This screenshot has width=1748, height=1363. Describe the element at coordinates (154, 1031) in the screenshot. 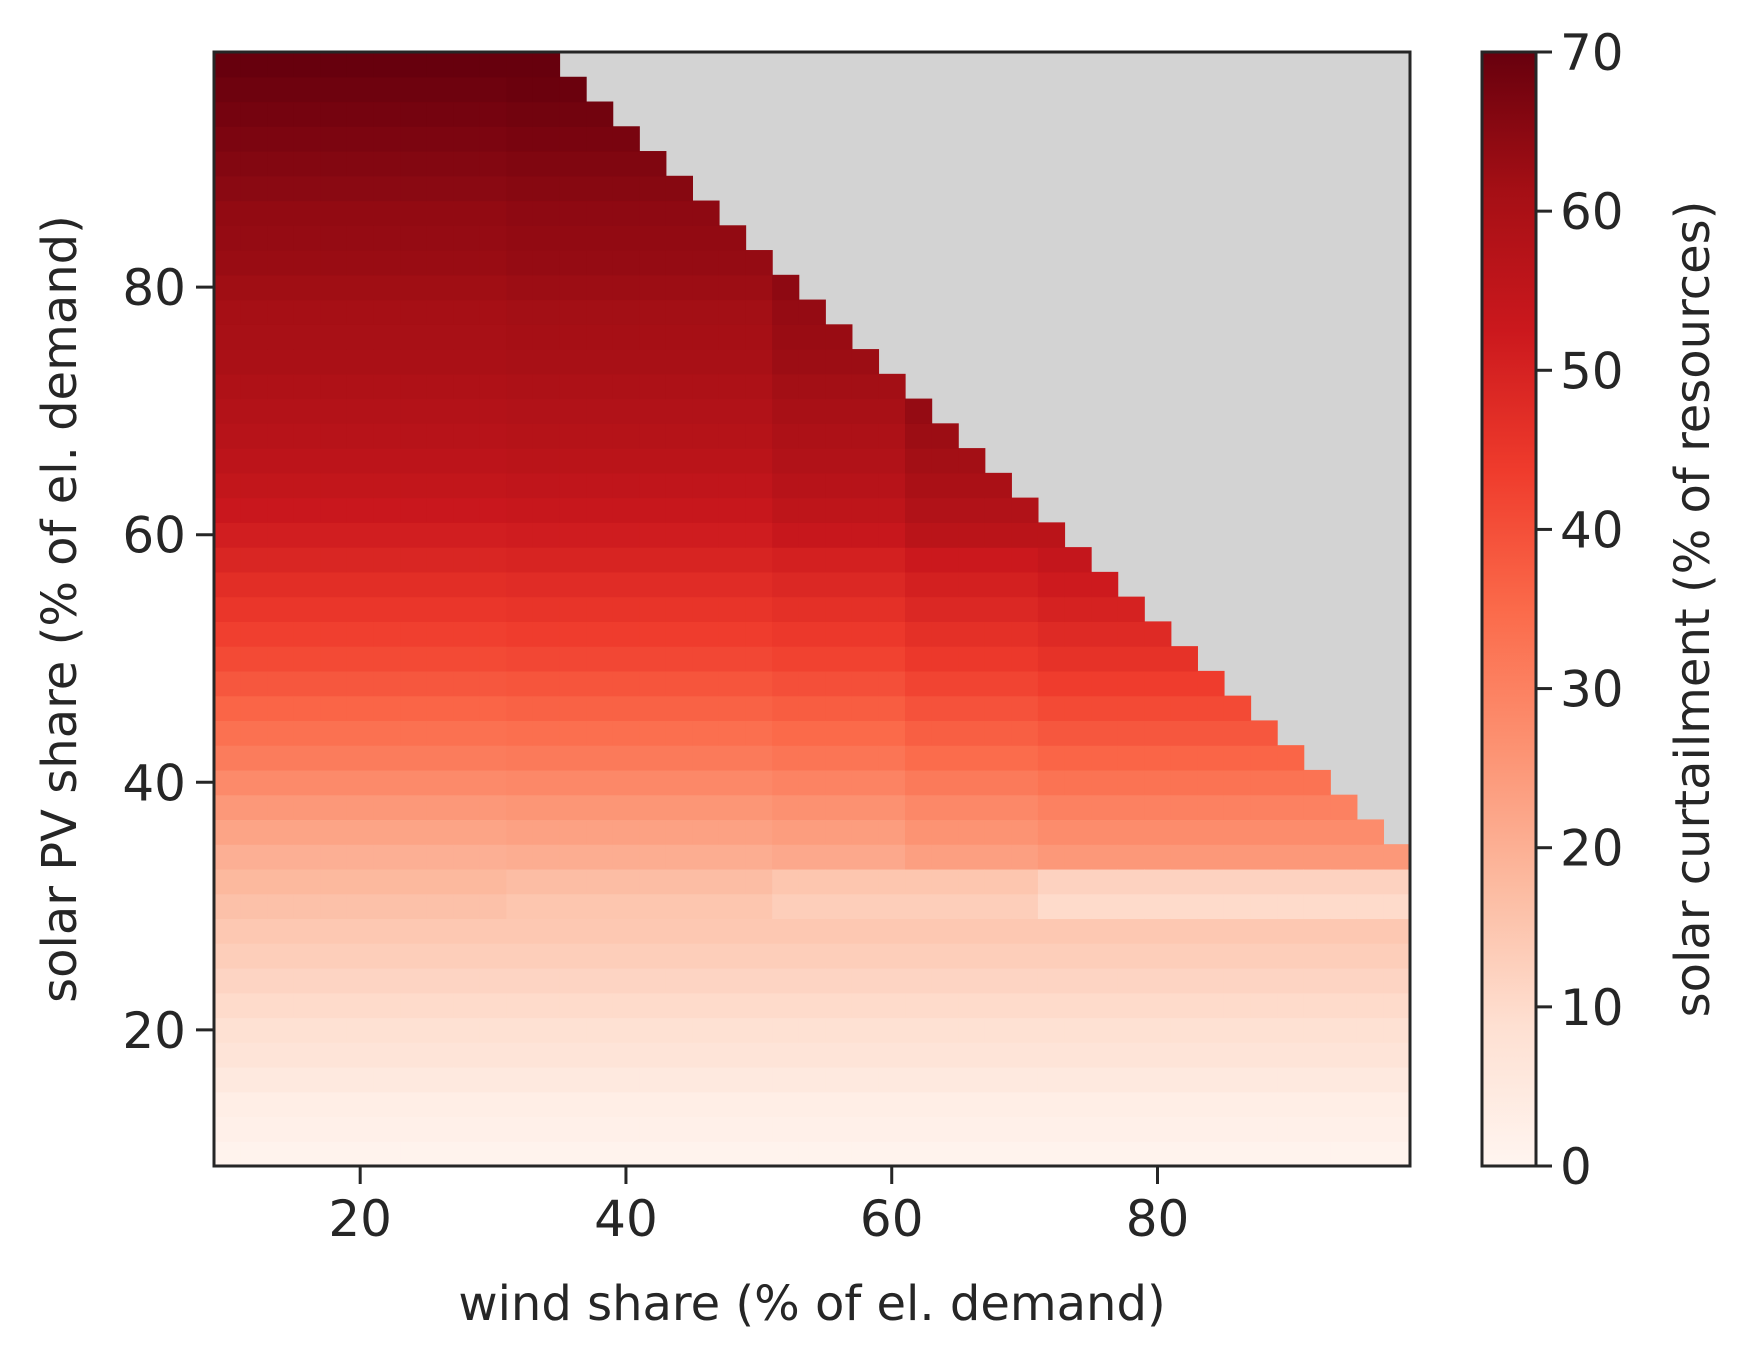

I see `y-tick-label: 20` at that location.